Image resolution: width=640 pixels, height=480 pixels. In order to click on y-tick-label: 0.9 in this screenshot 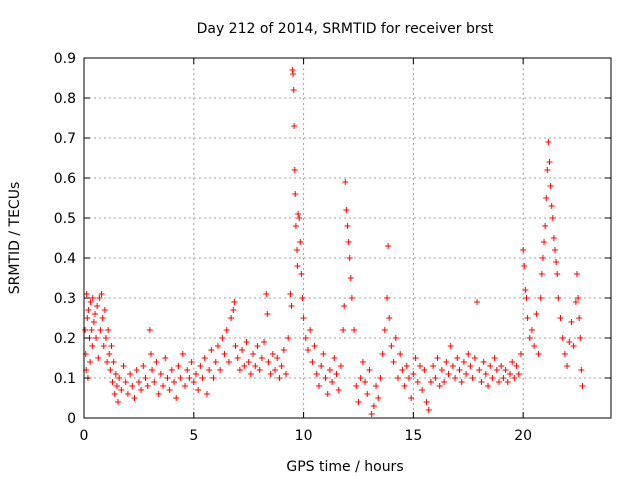, I will do `click(65, 59)`.